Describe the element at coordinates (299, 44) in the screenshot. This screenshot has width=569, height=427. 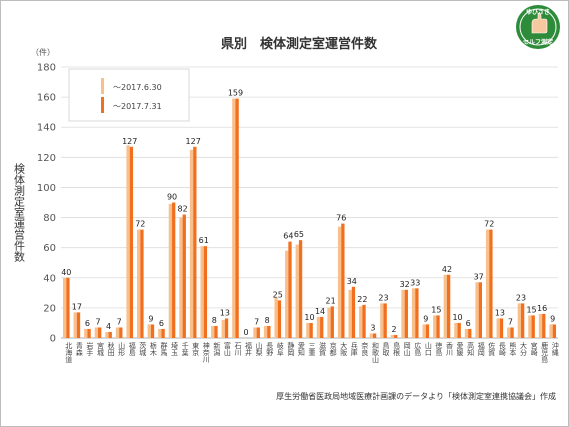
I see `chart-title: 県別 検体測定室運営件数` at that location.